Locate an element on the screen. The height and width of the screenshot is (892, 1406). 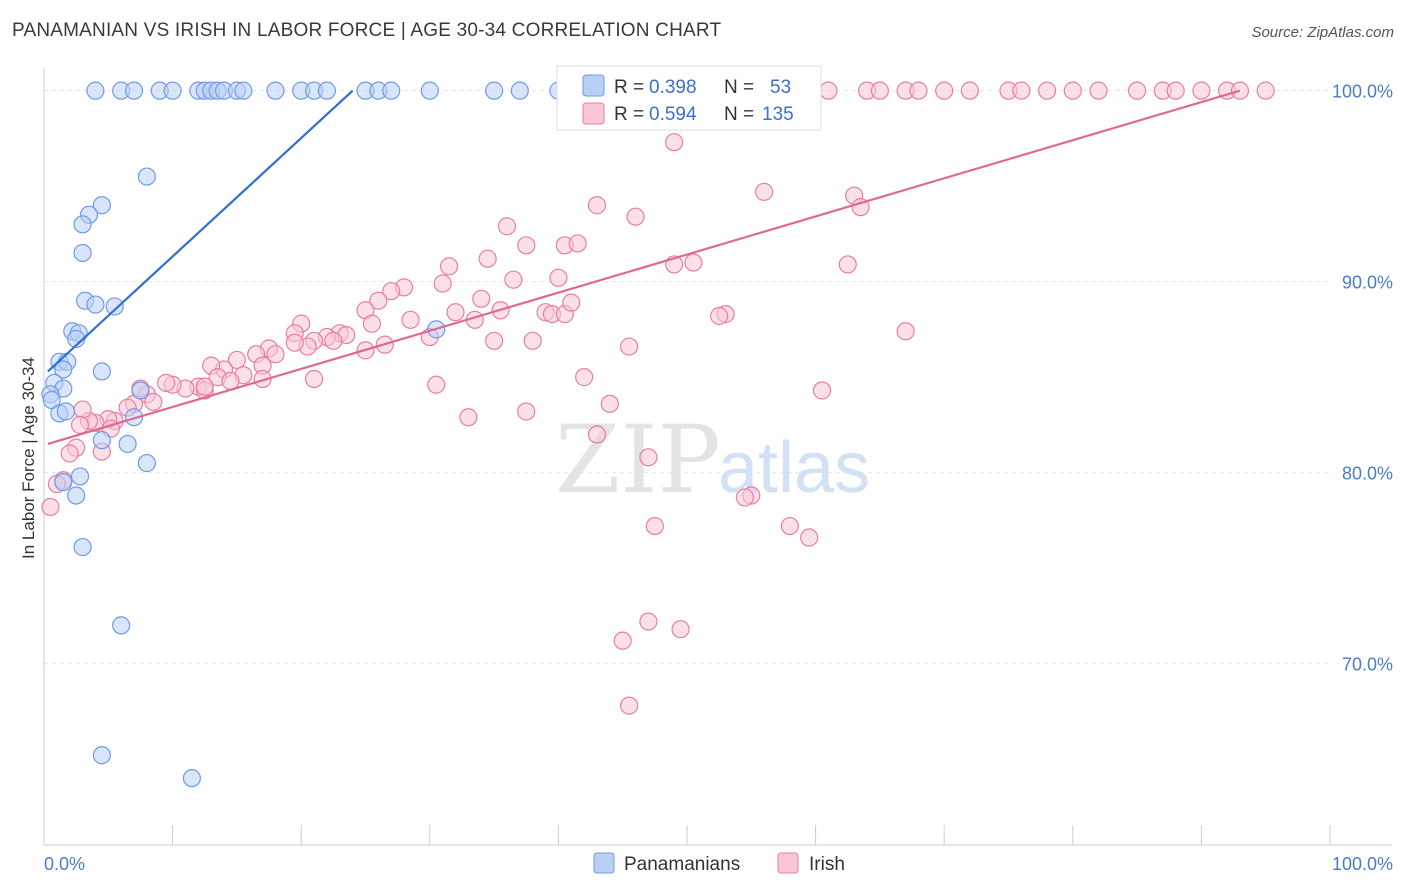
stats-r-value-irish: 0.594 is located at coordinates (673, 114).